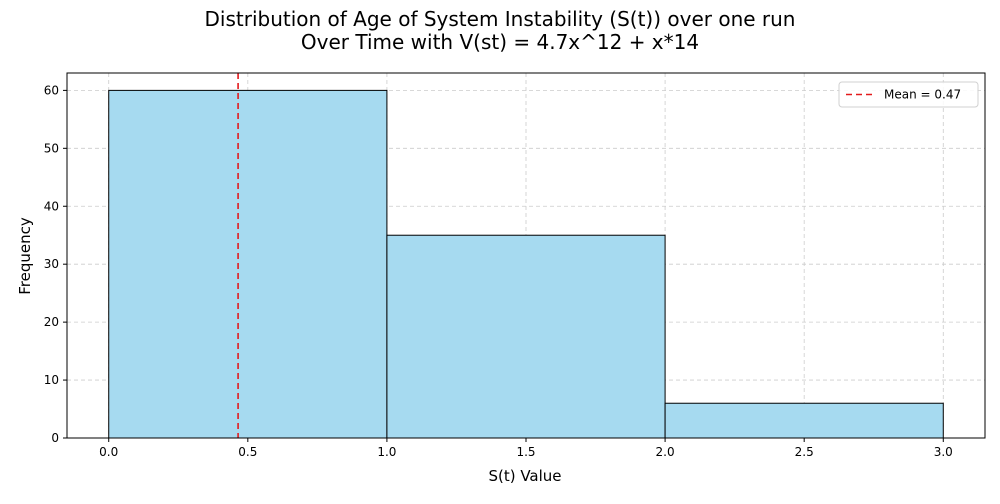 The height and width of the screenshot is (504, 1000). I want to click on x-tick-label: 2.0, so click(665, 452).